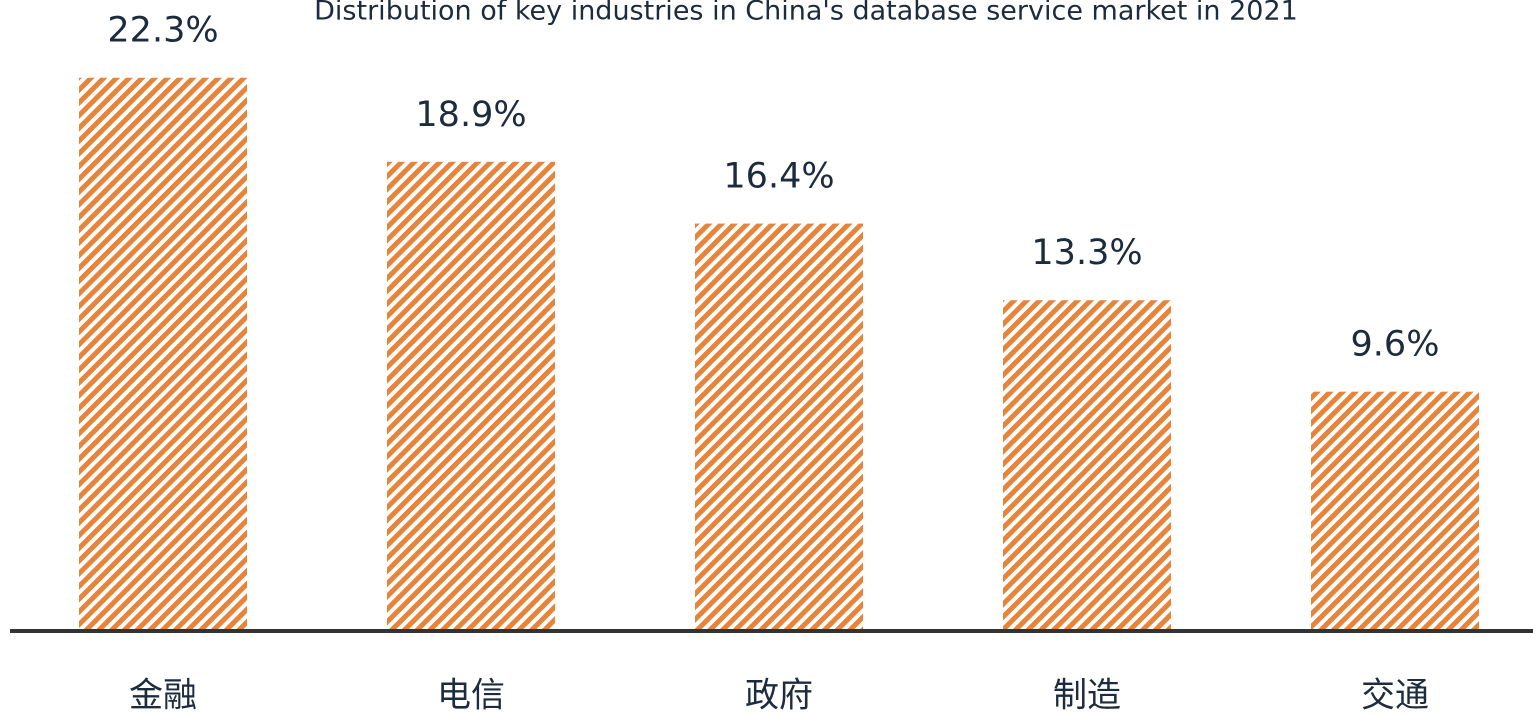 The image size is (1533, 715). I want to click on x-tick-label: 制造, so click(1087, 695).